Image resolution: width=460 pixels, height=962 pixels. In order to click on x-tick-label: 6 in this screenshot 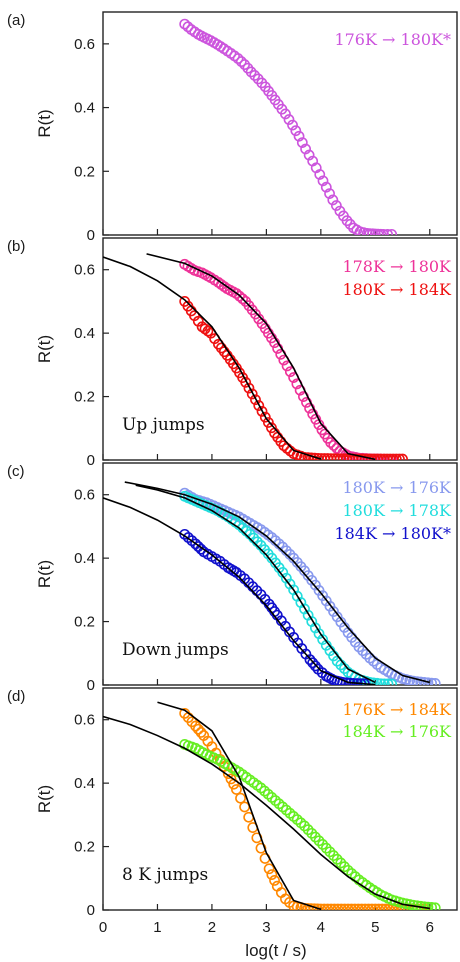, I will do `click(430, 927)`.